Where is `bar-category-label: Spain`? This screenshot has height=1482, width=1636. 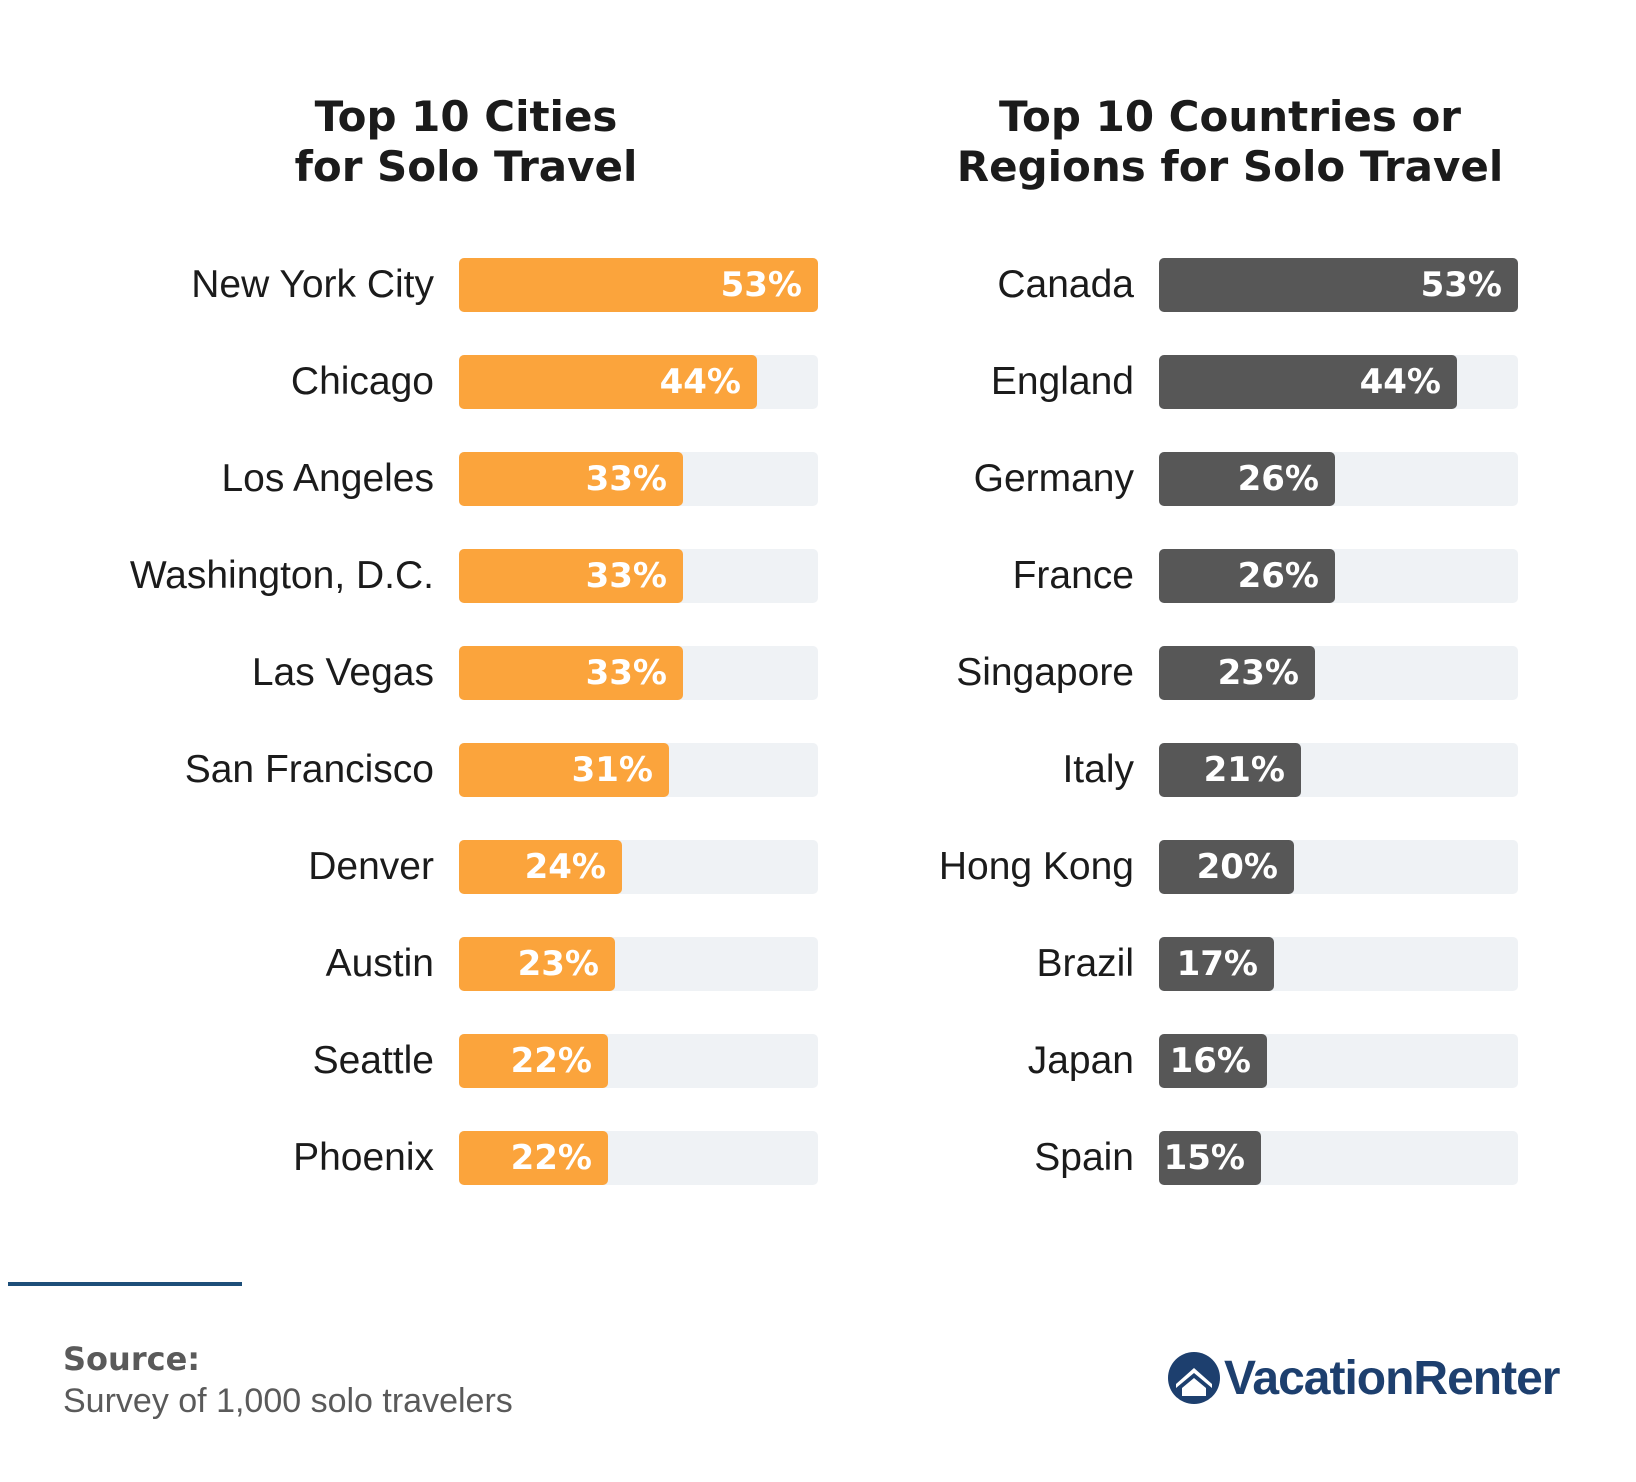 bar-category-label: Spain is located at coordinates (1084, 1157).